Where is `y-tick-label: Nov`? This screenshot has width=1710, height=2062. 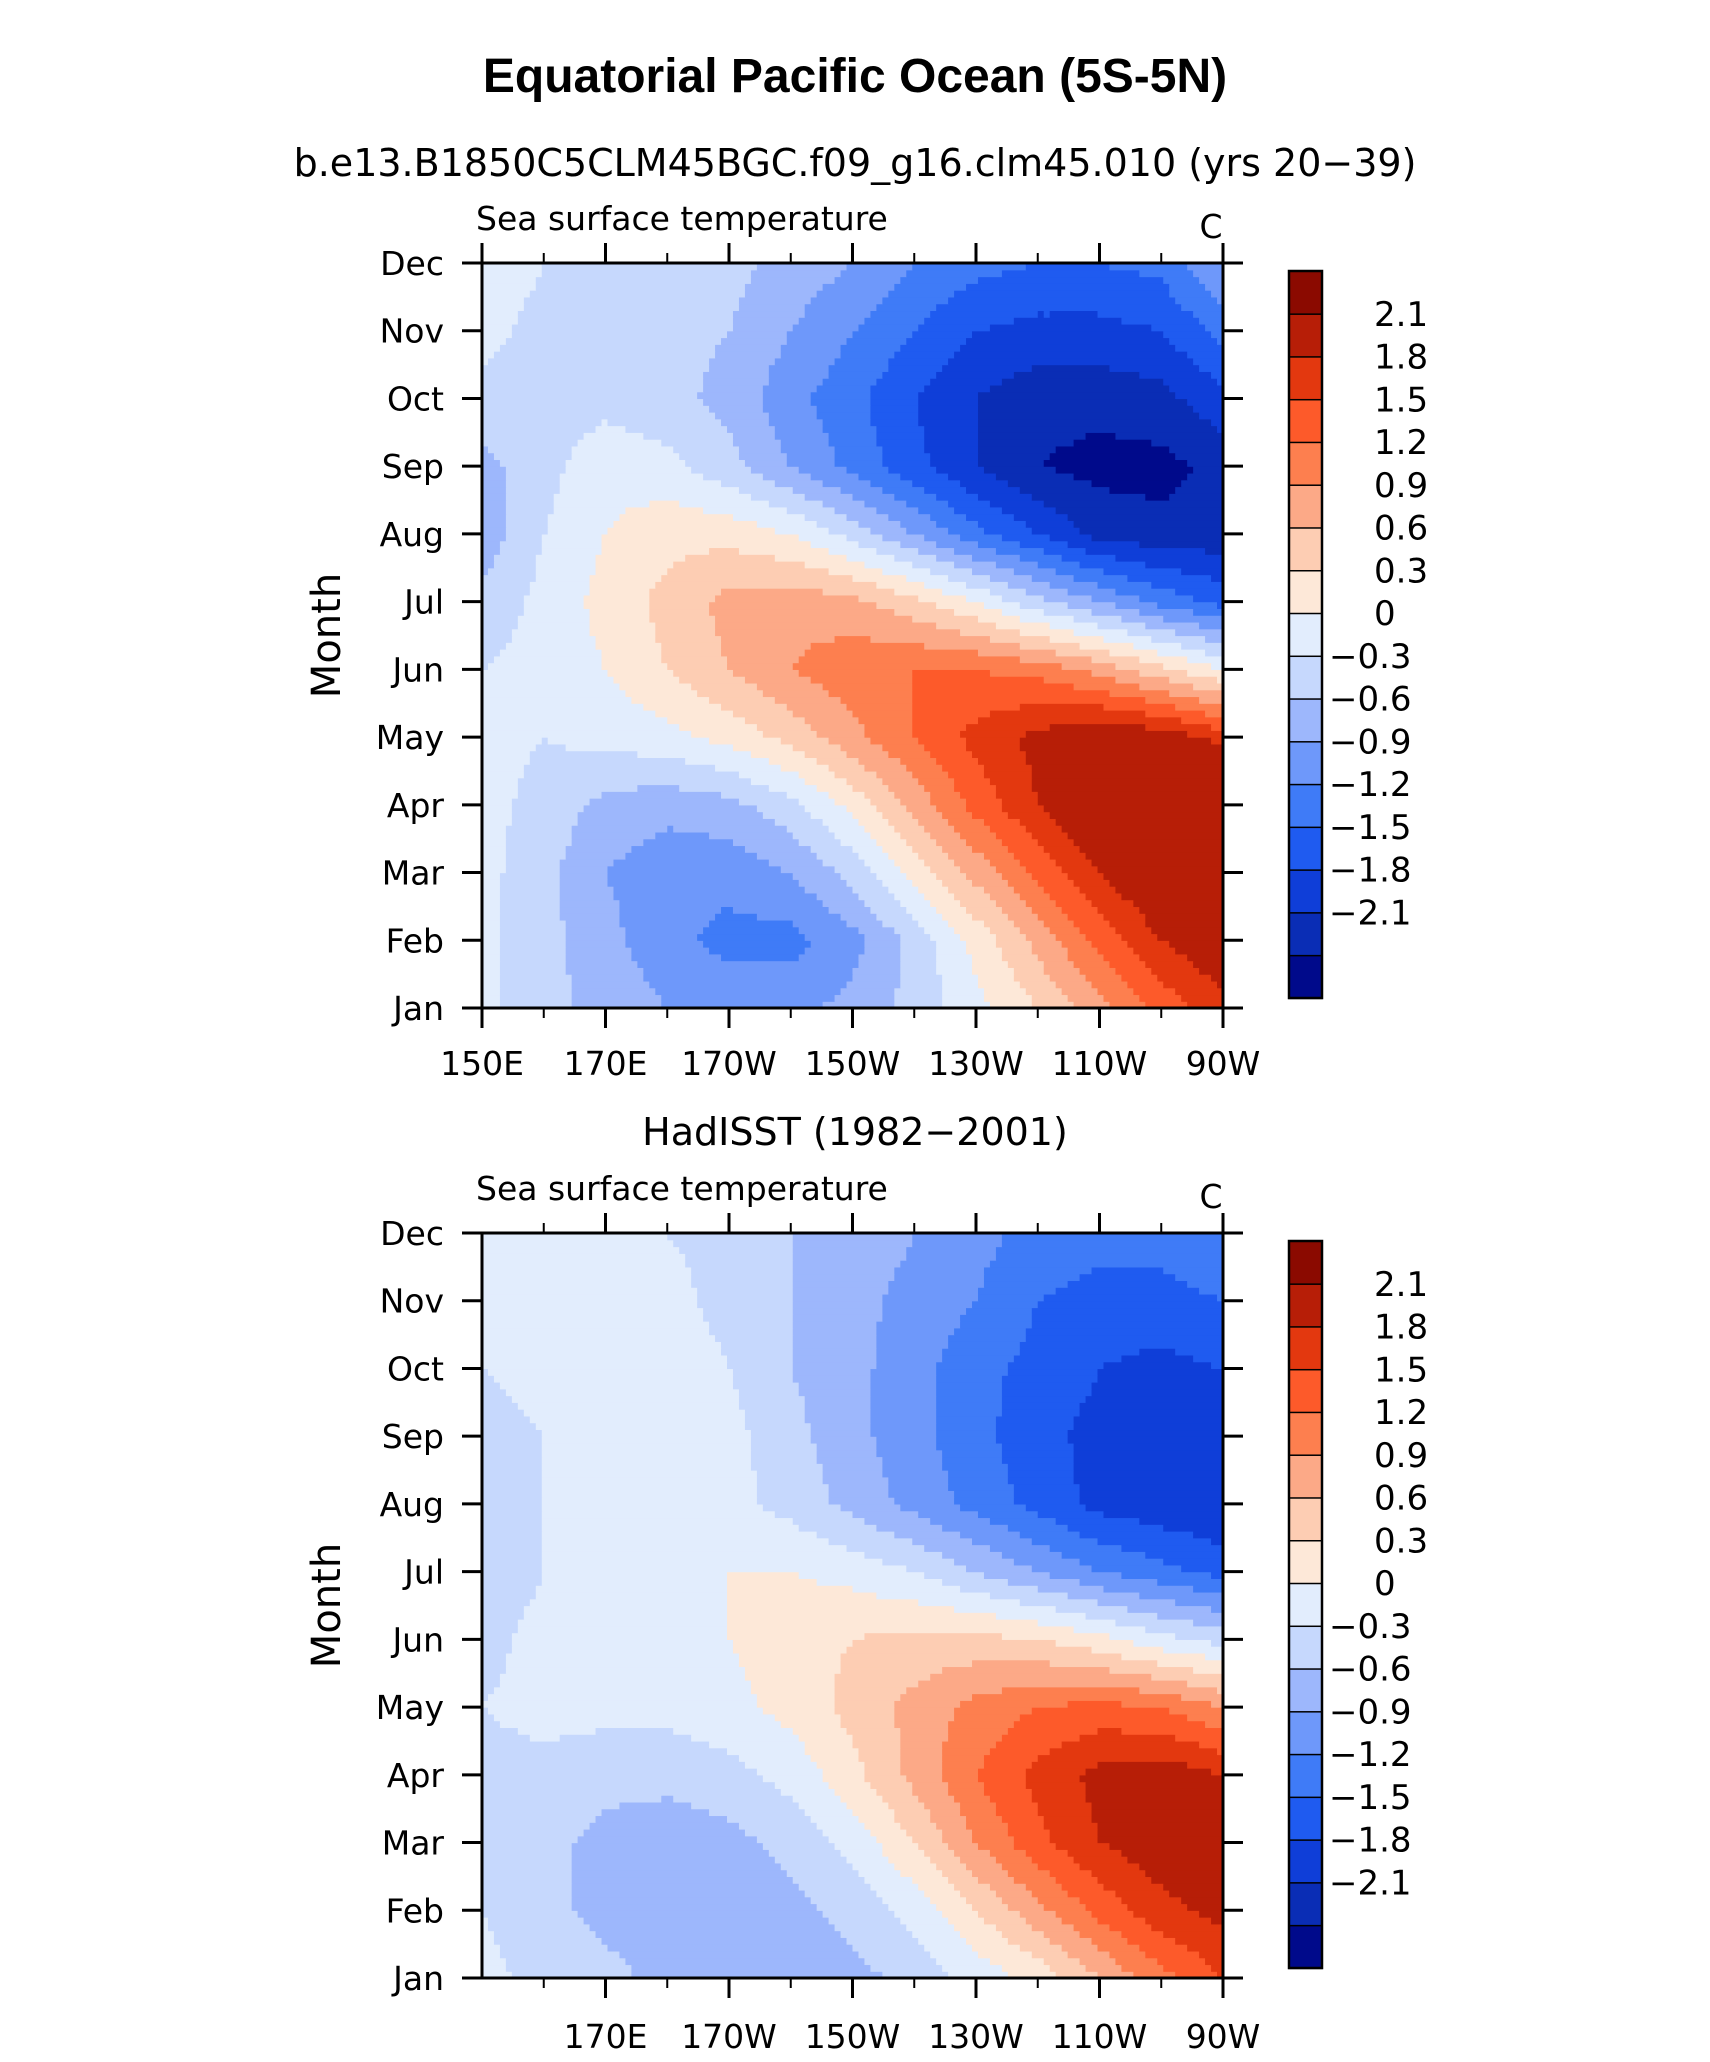 y-tick-label: Nov is located at coordinates (412, 331).